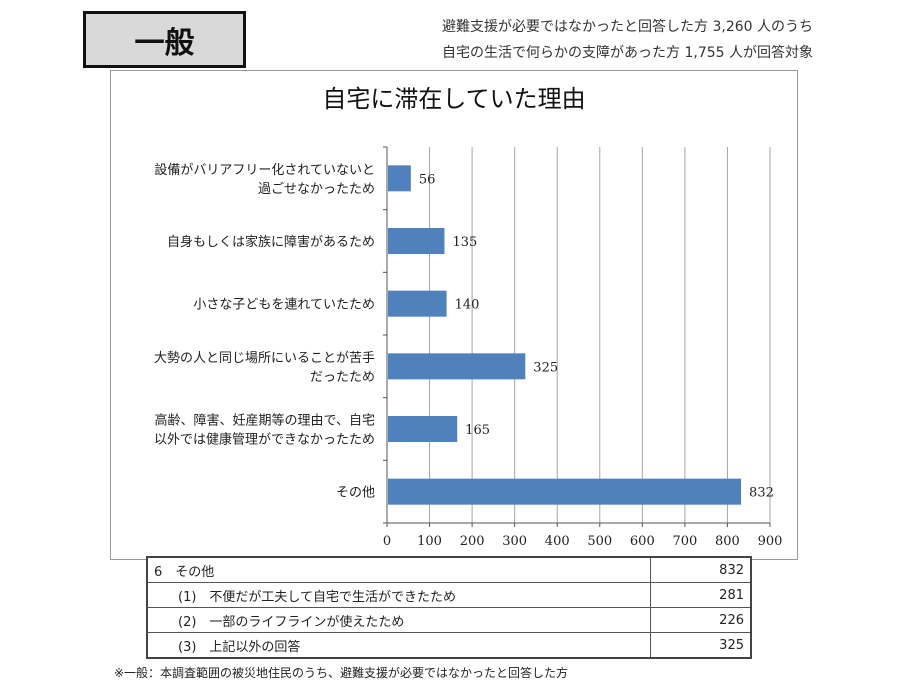 The width and height of the screenshot is (913, 685). What do you see at coordinates (477, 430) in the screenshot?
I see `data-label: 165` at bounding box center [477, 430].